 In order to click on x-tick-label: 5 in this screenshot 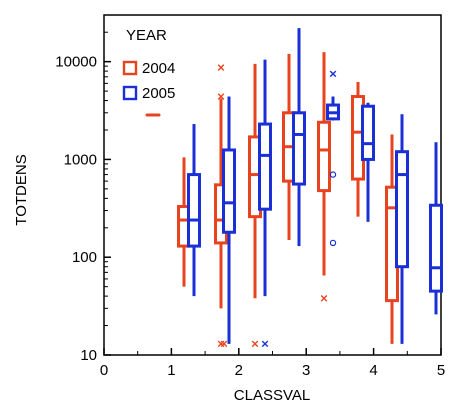, I will do `click(441, 370)`.